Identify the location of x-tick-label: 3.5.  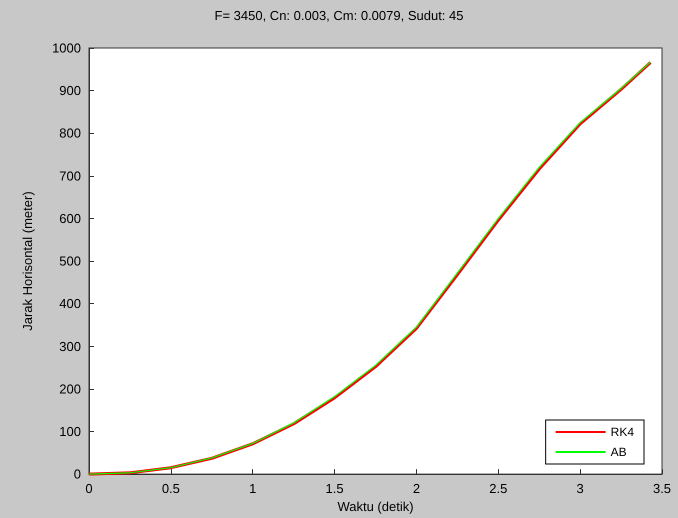
(662, 488).